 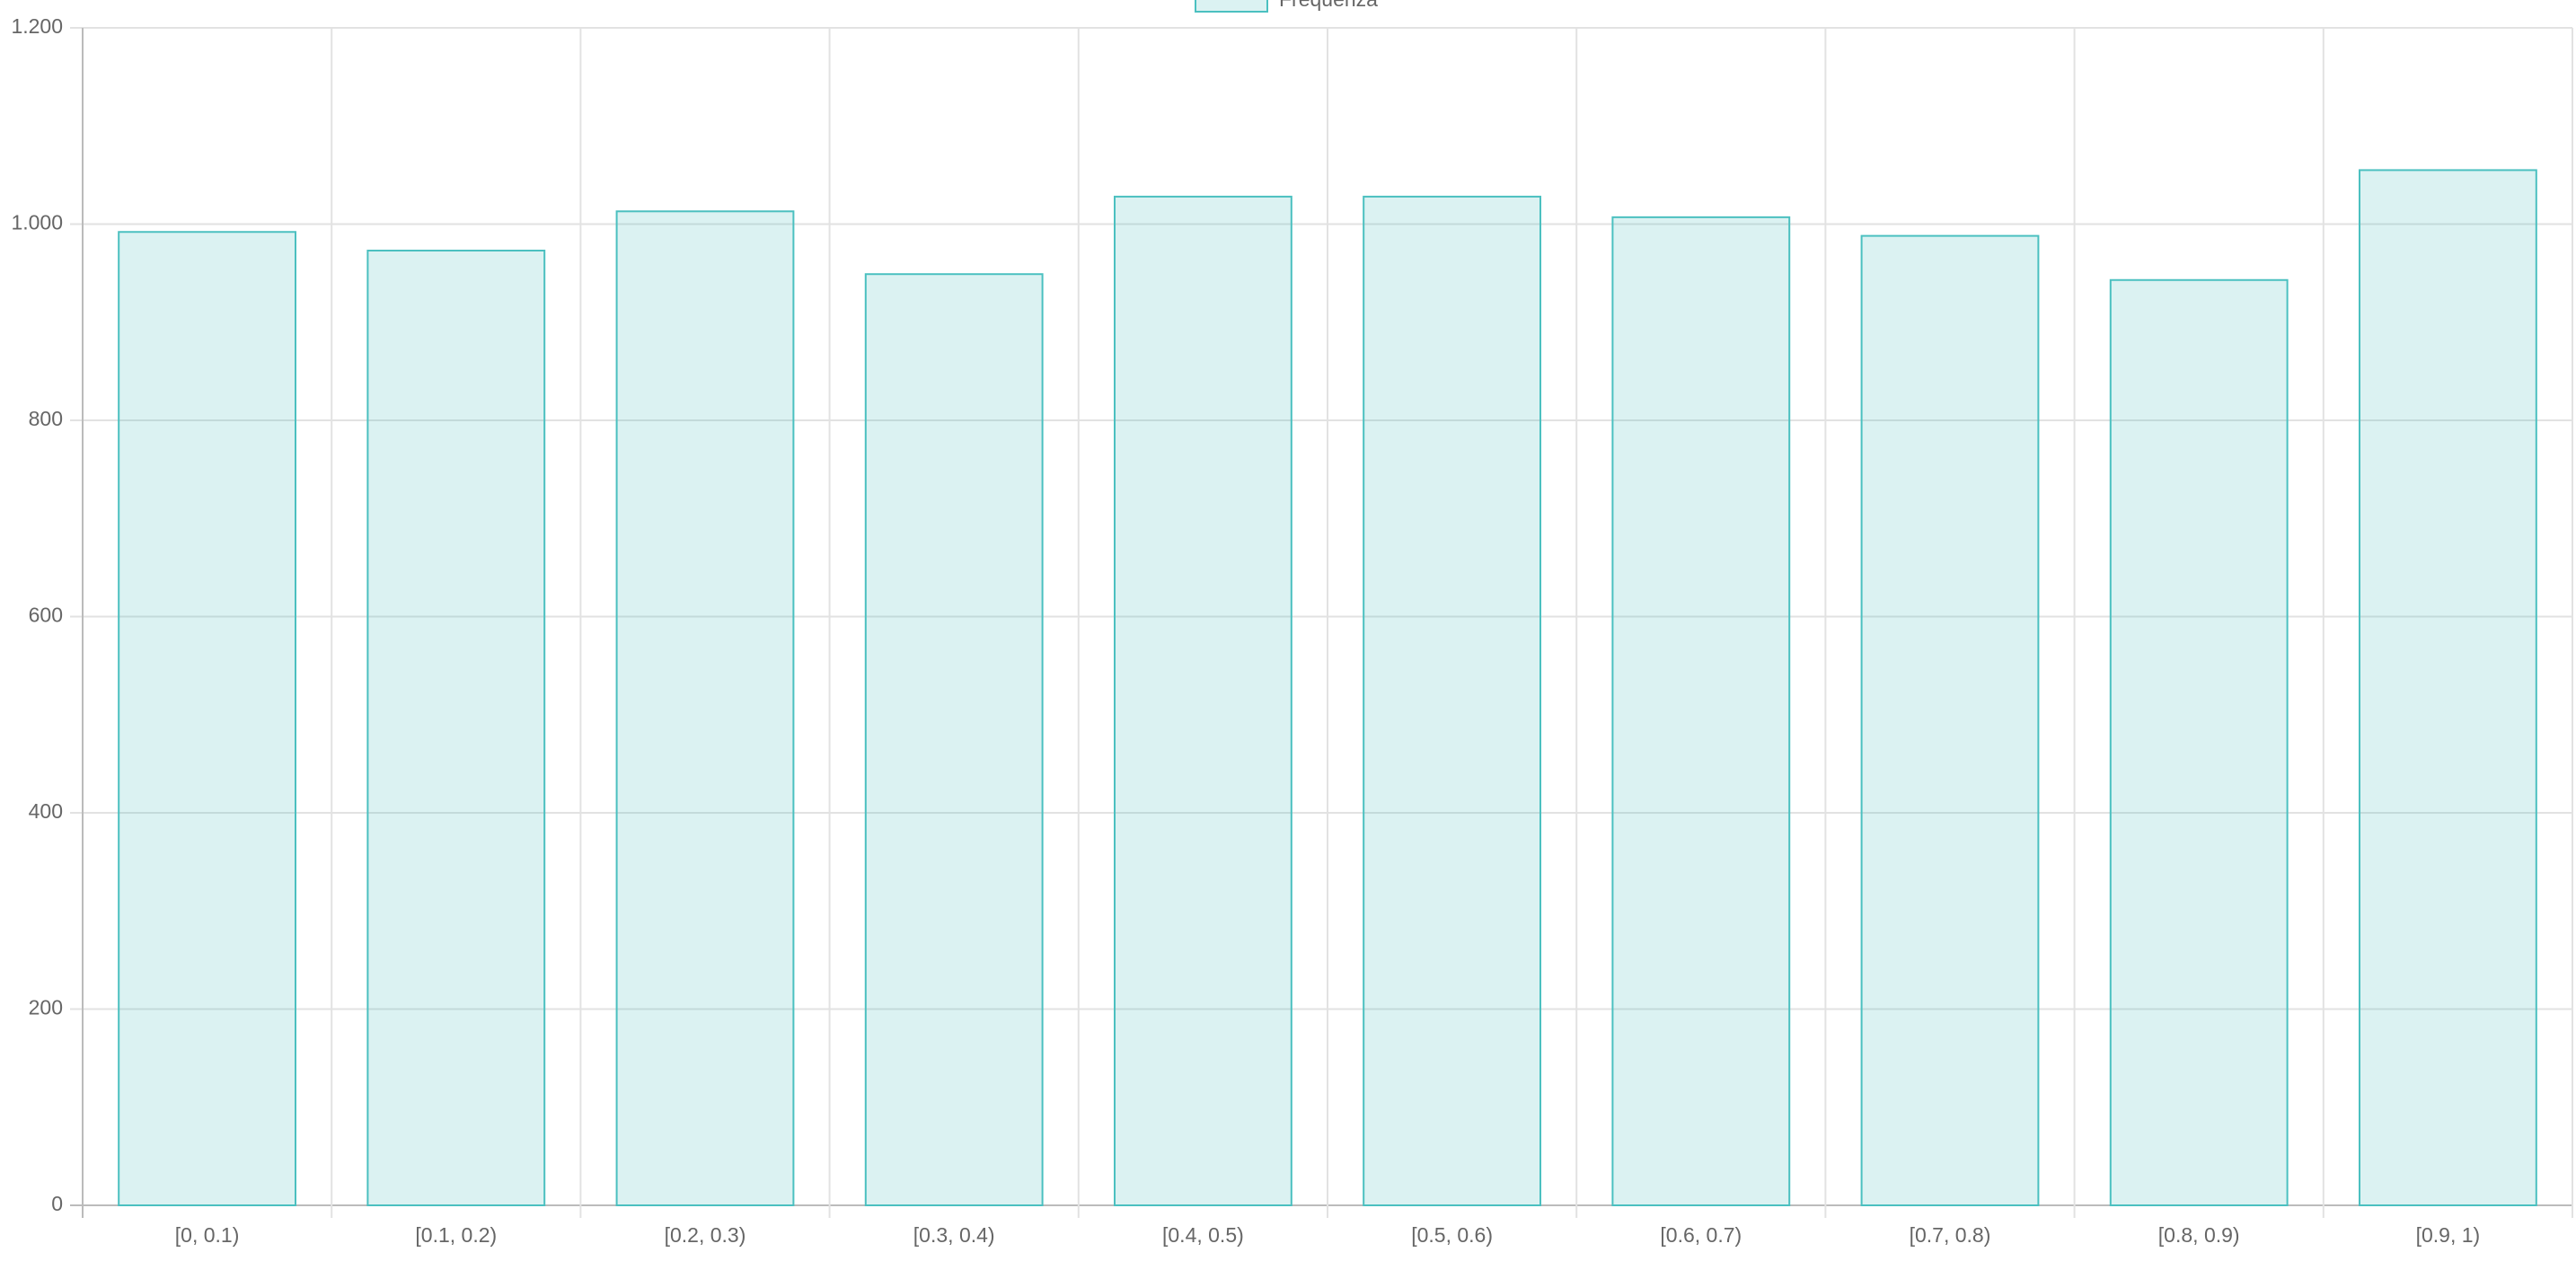 I want to click on y-tick-label: 800, so click(x=46, y=419).